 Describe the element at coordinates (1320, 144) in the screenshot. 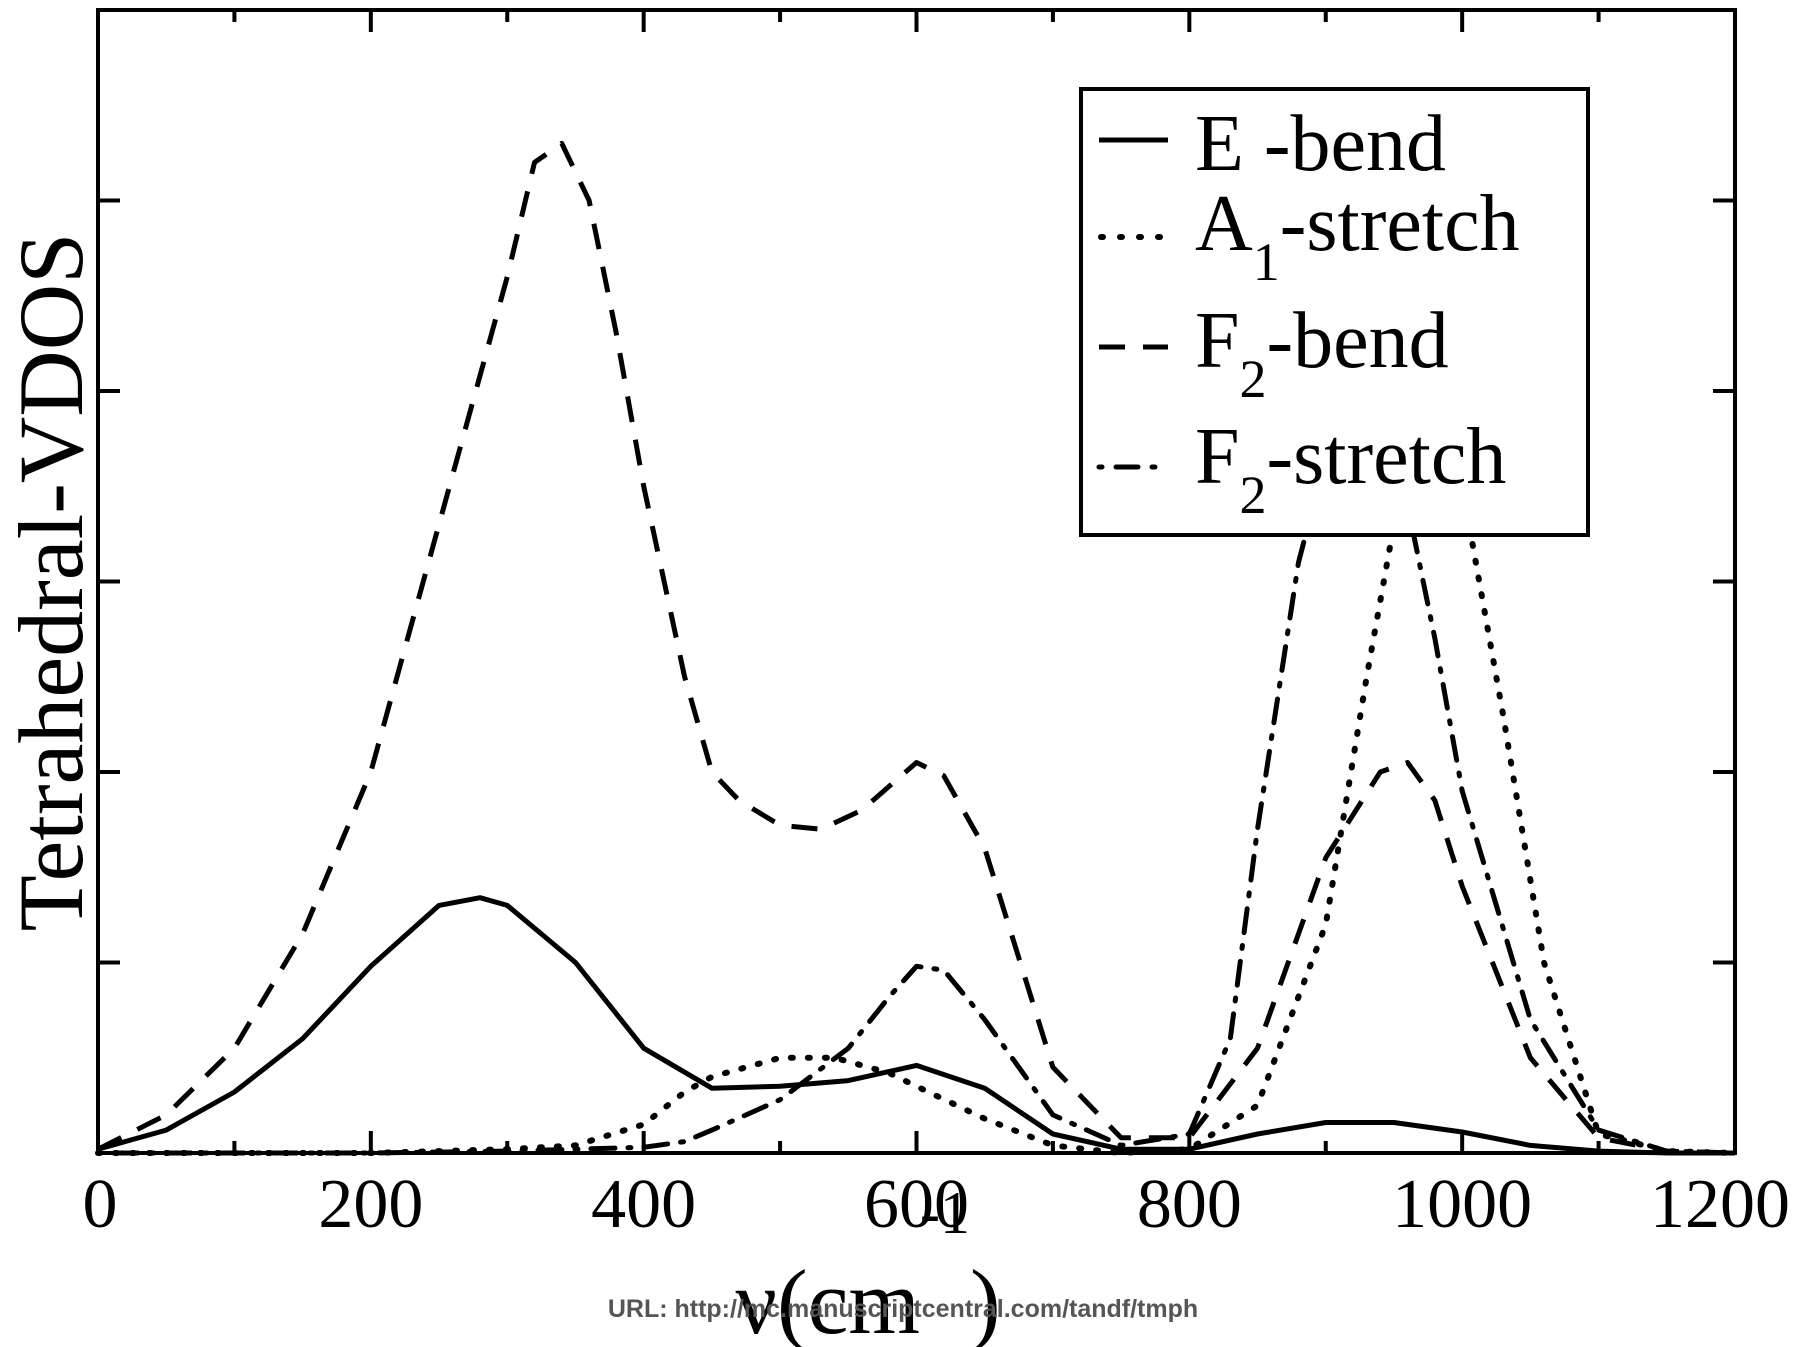

I see `legend-label-e-bend: E -bend` at that location.